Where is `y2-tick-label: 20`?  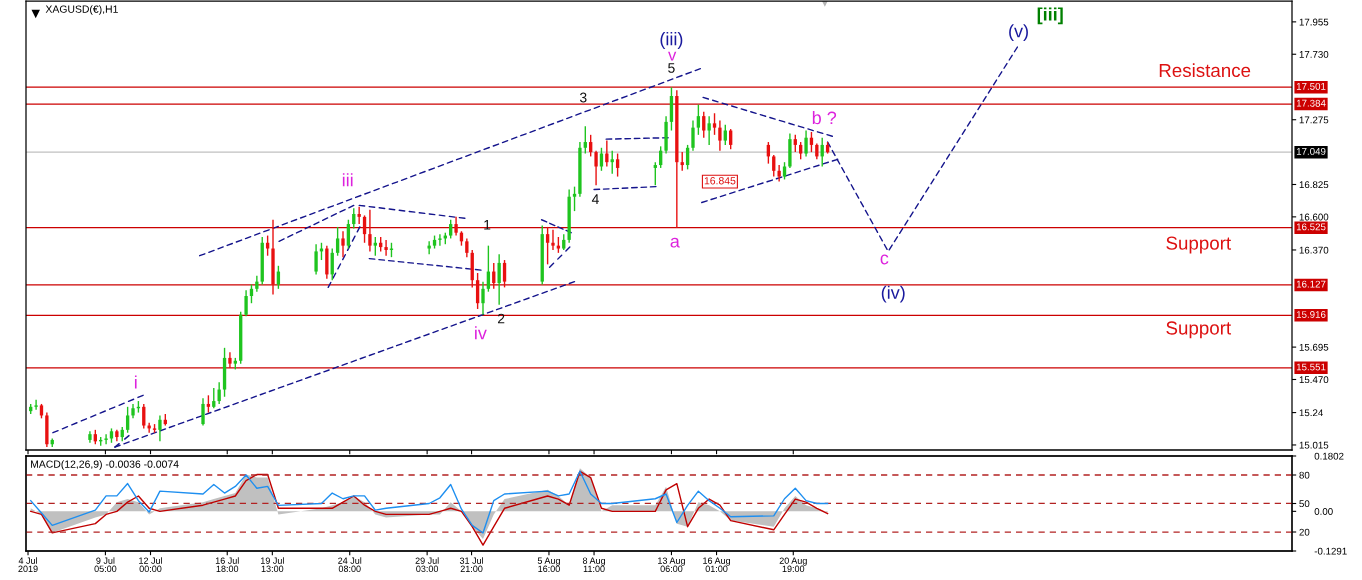
y2-tick-label: 20 is located at coordinates (1304, 532).